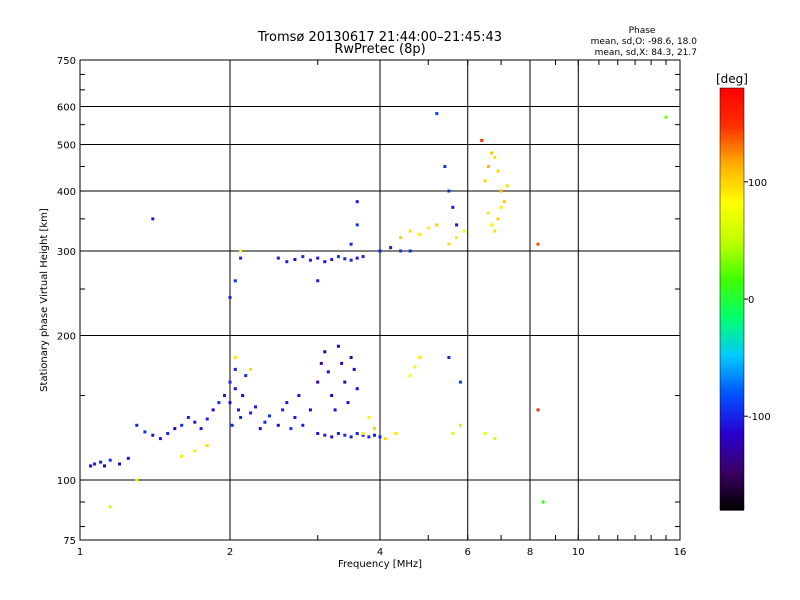 This screenshot has height=600, width=800. I want to click on colorbar-tick-label: -100, so click(759, 417).